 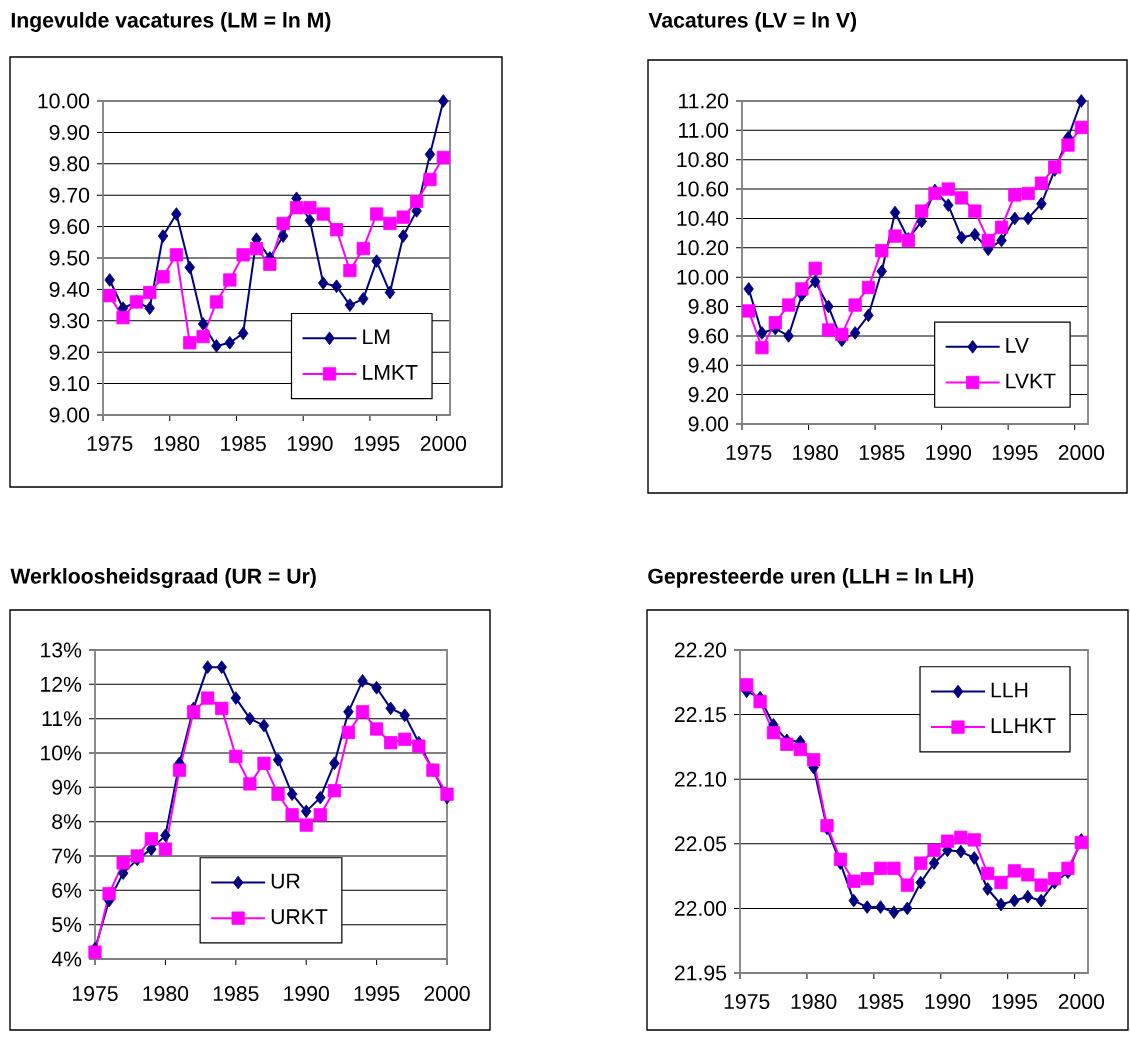 What do you see at coordinates (163, 578) in the screenshot?
I see `chart-title: Werkloosheidsgraad (UR = Ur)` at bounding box center [163, 578].